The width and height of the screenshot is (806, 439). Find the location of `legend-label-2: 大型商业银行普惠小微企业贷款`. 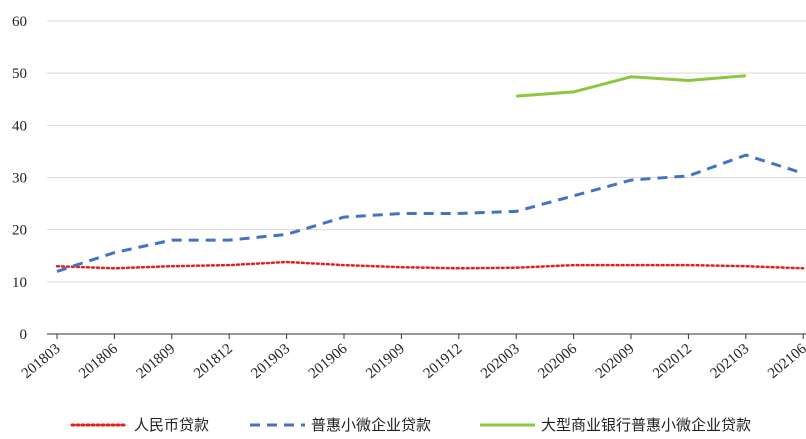

legend-label-2: 大型商业银行普惠小微企业贷款 is located at coordinates (646, 425).